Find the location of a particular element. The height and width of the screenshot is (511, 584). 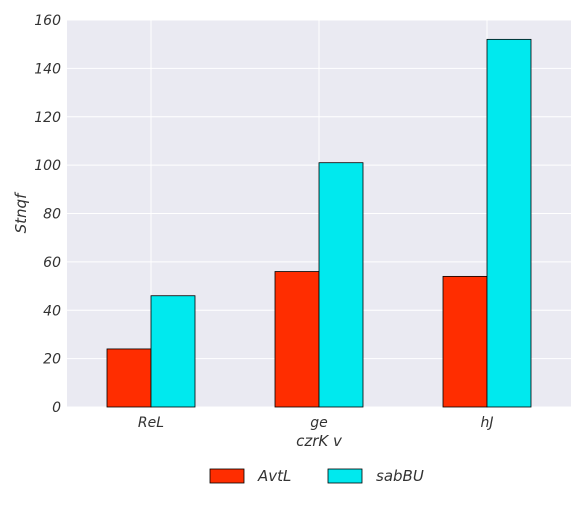

bar-sabBU-ReL is located at coordinates (173, 351).